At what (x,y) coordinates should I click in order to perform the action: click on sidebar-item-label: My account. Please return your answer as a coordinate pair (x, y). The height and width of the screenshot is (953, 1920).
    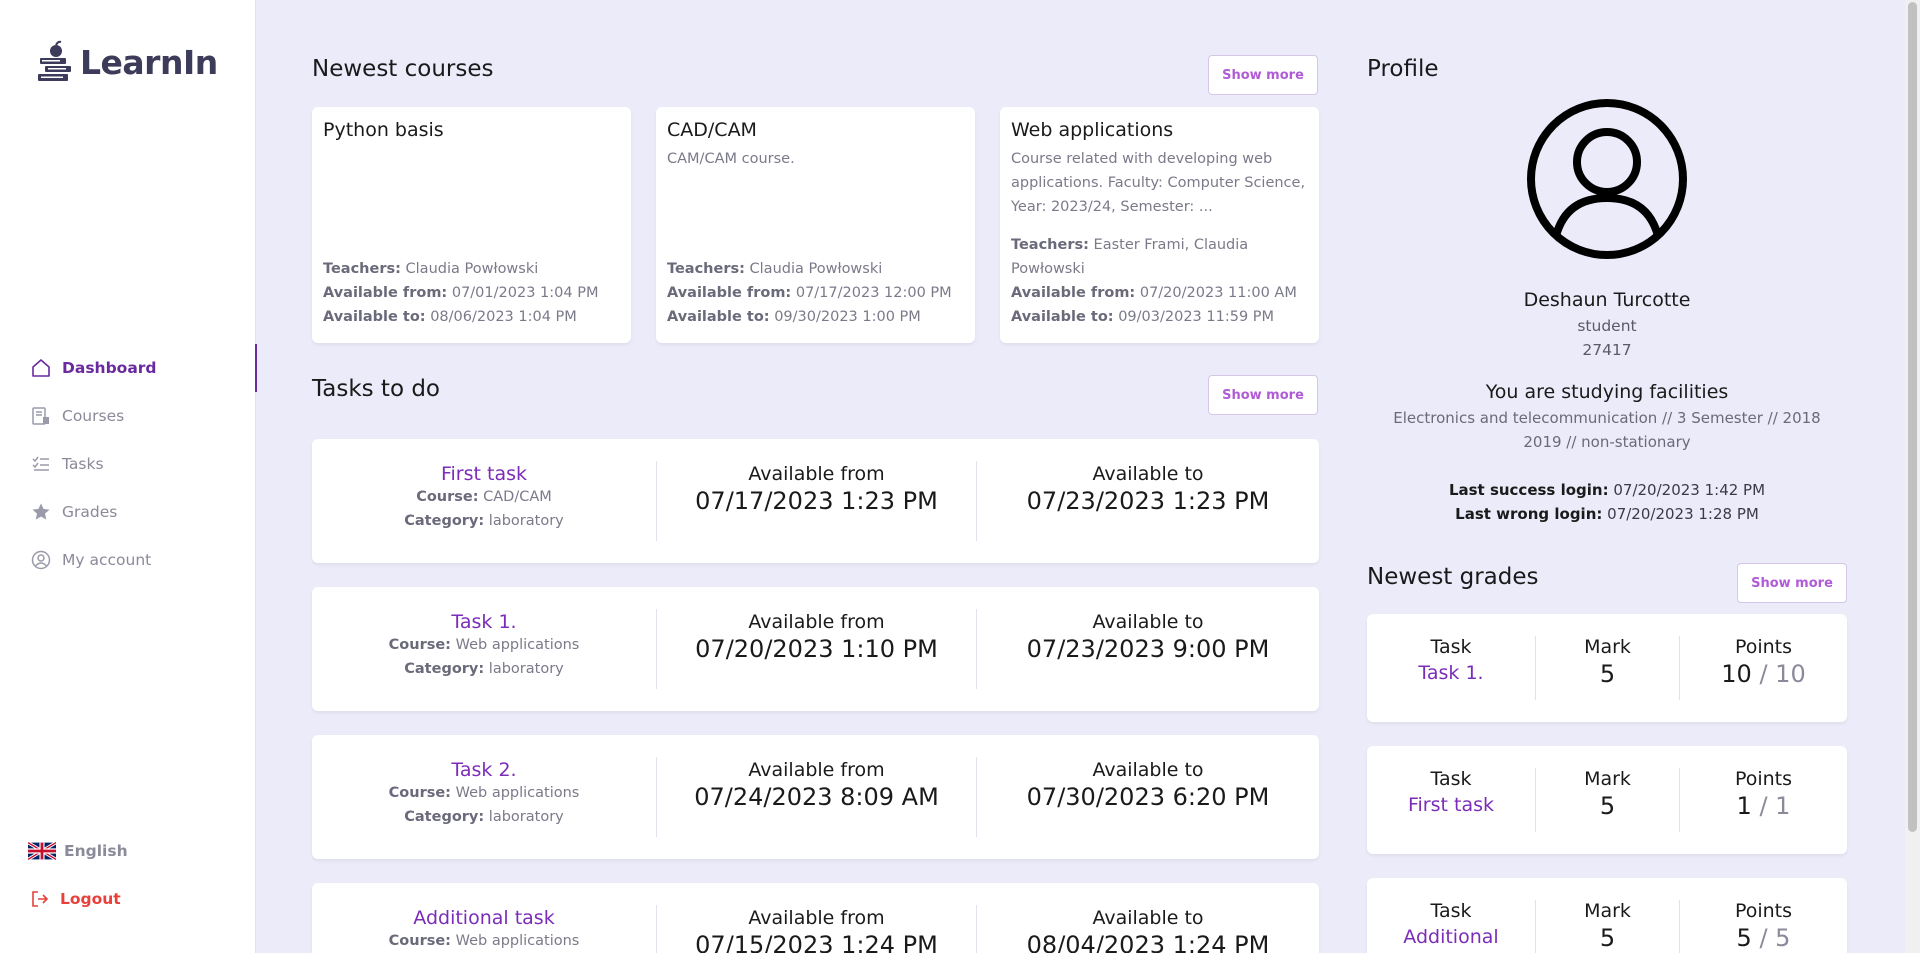
    Looking at the image, I should click on (107, 560).